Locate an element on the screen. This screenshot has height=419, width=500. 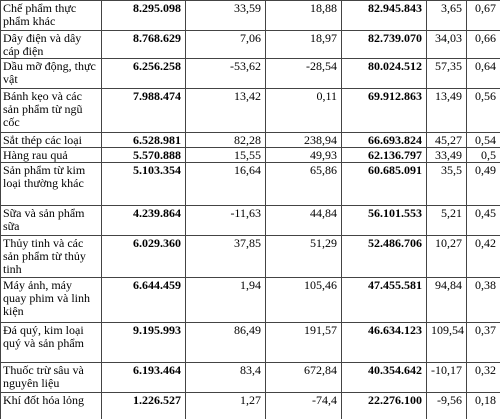
table-cell: 0,49 is located at coordinates (483, 184).